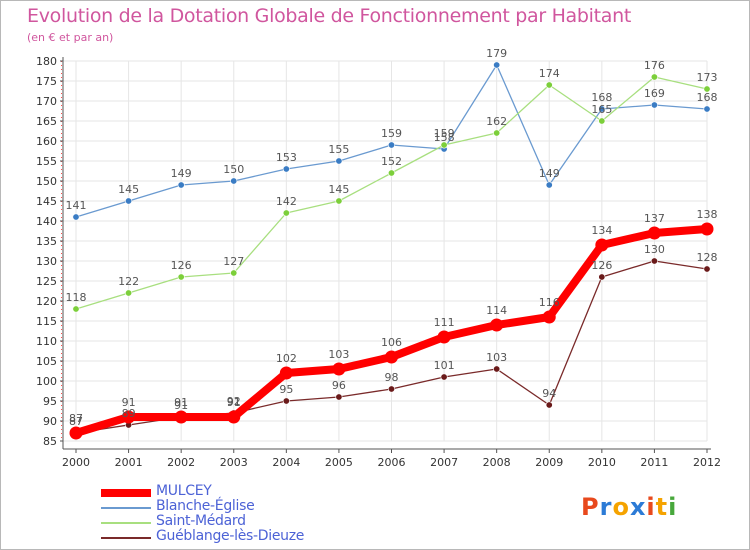 This screenshot has width=750, height=550. What do you see at coordinates (590, 507) in the screenshot?
I see `logo-letter: P` at bounding box center [590, 507].